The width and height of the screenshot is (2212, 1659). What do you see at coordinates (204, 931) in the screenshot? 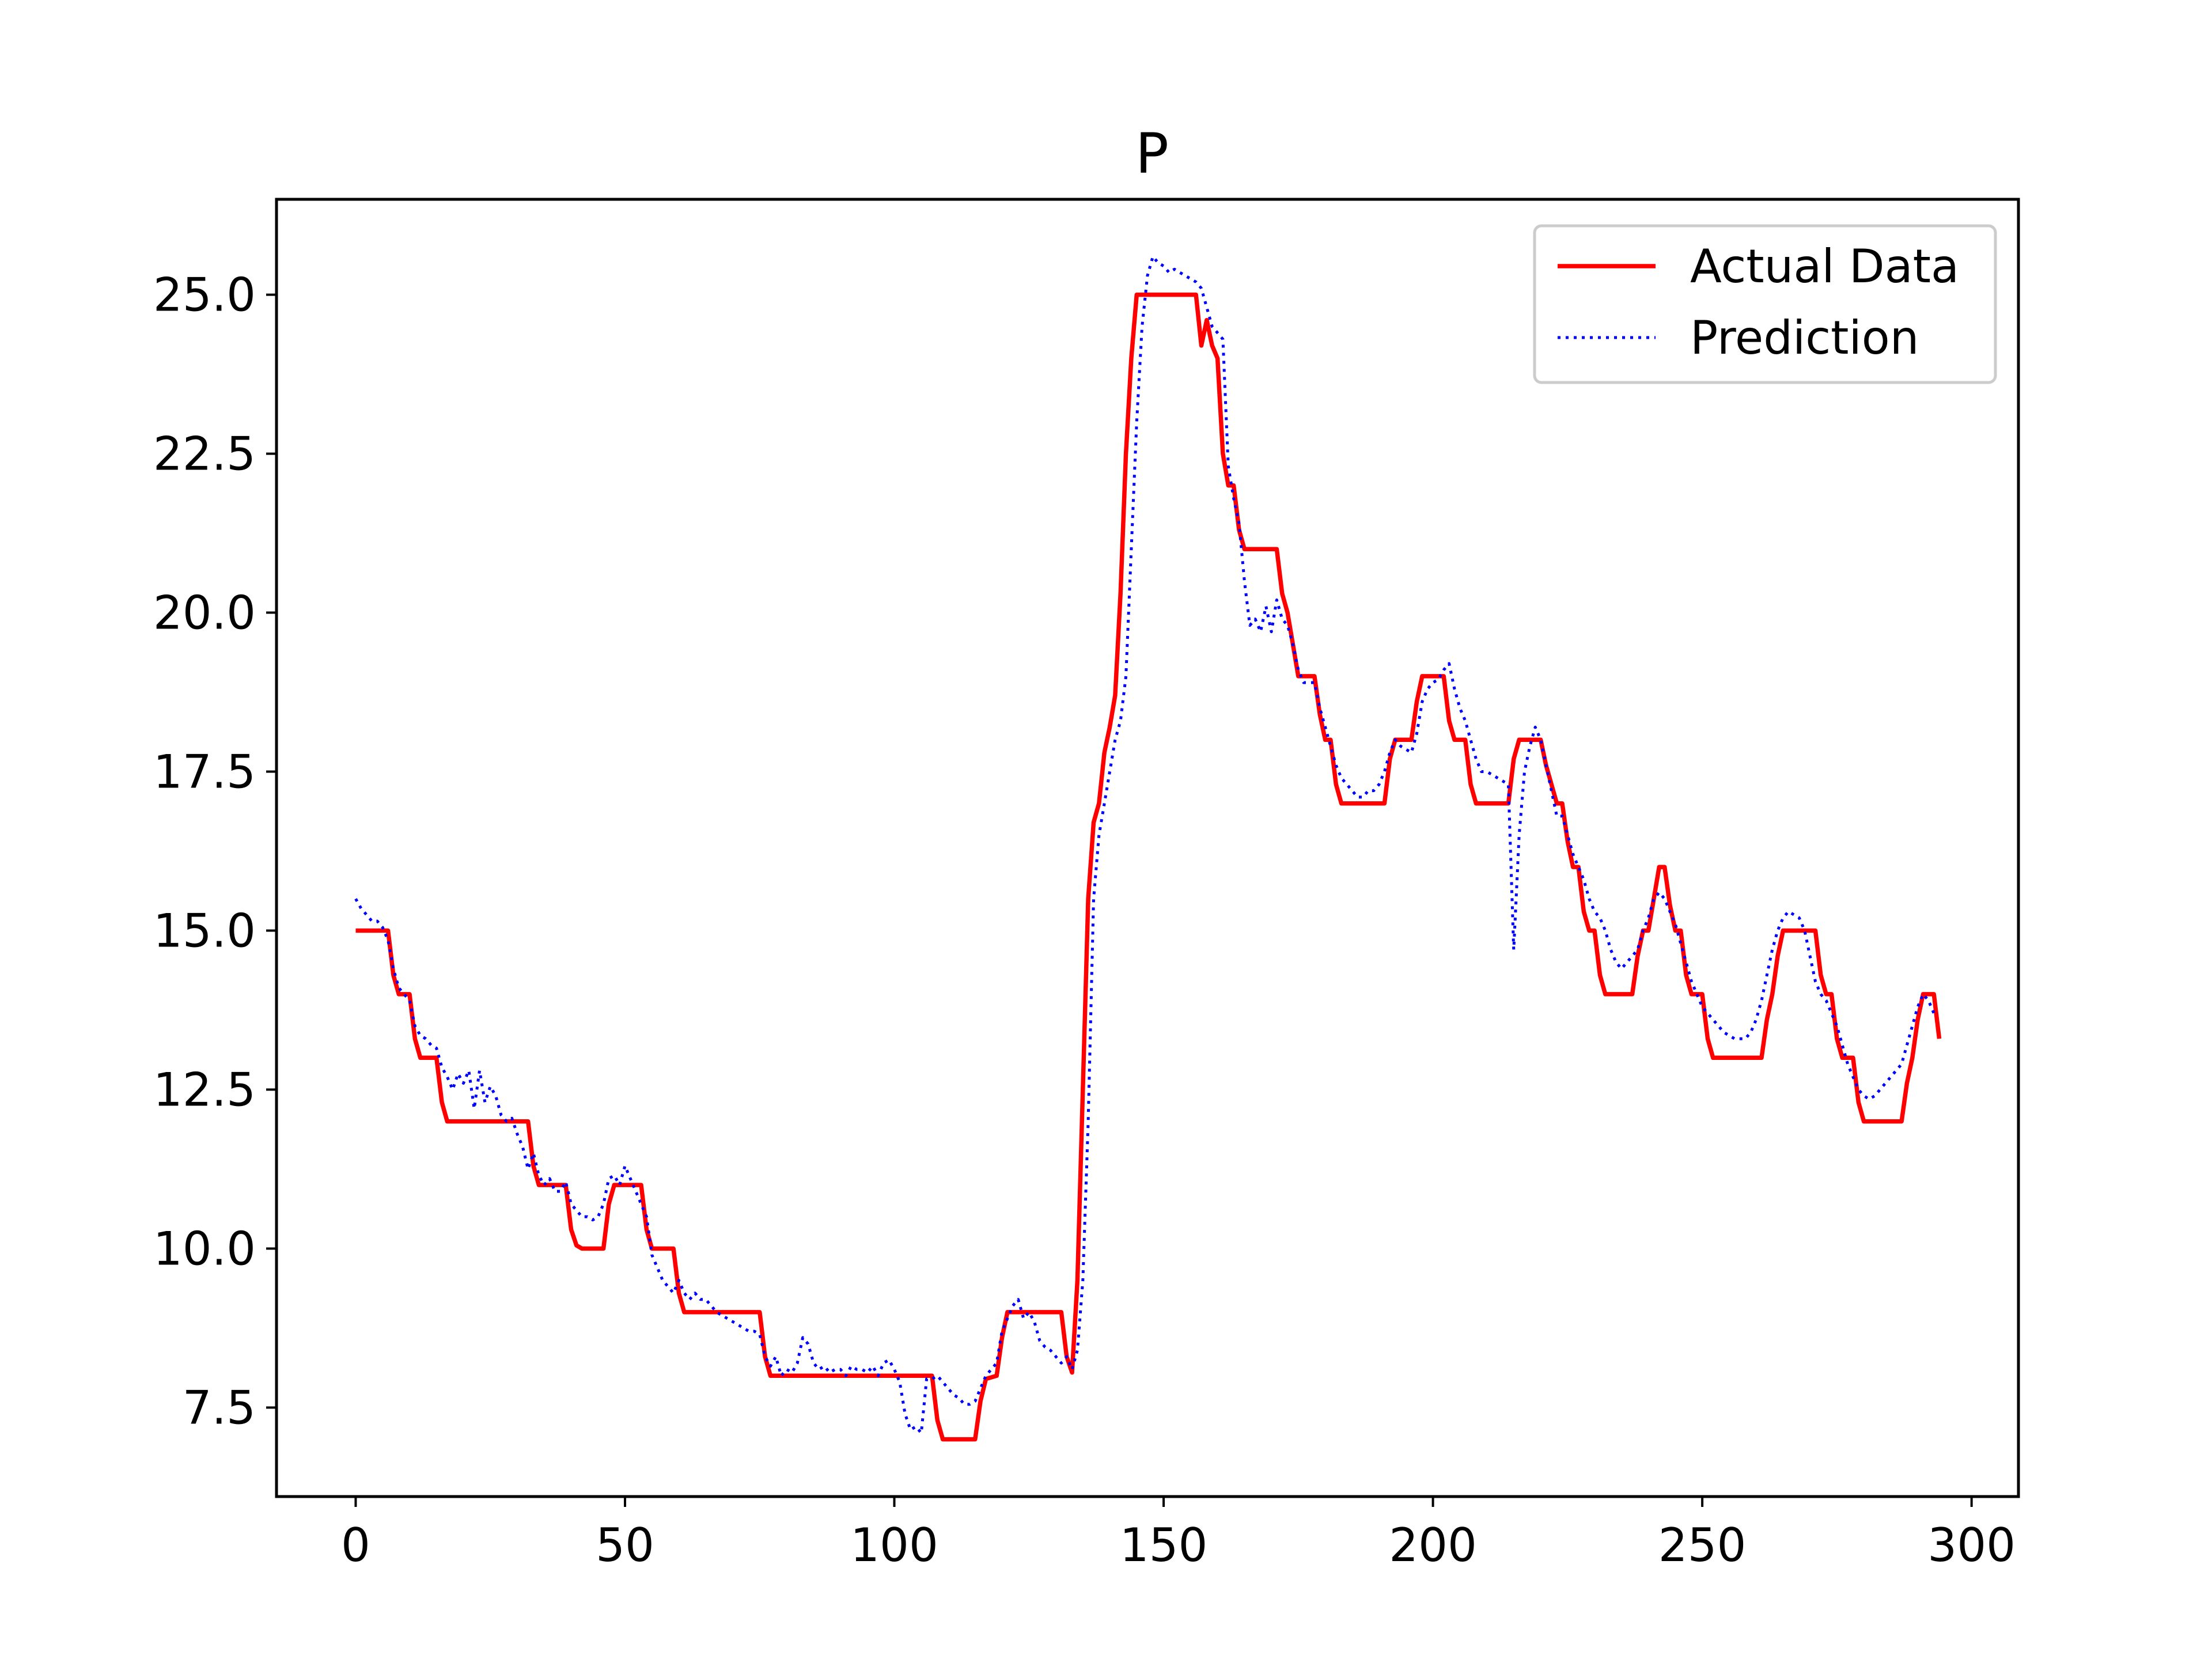
I see `y-tick-label: 15.0` at bounding box center [204, 931].